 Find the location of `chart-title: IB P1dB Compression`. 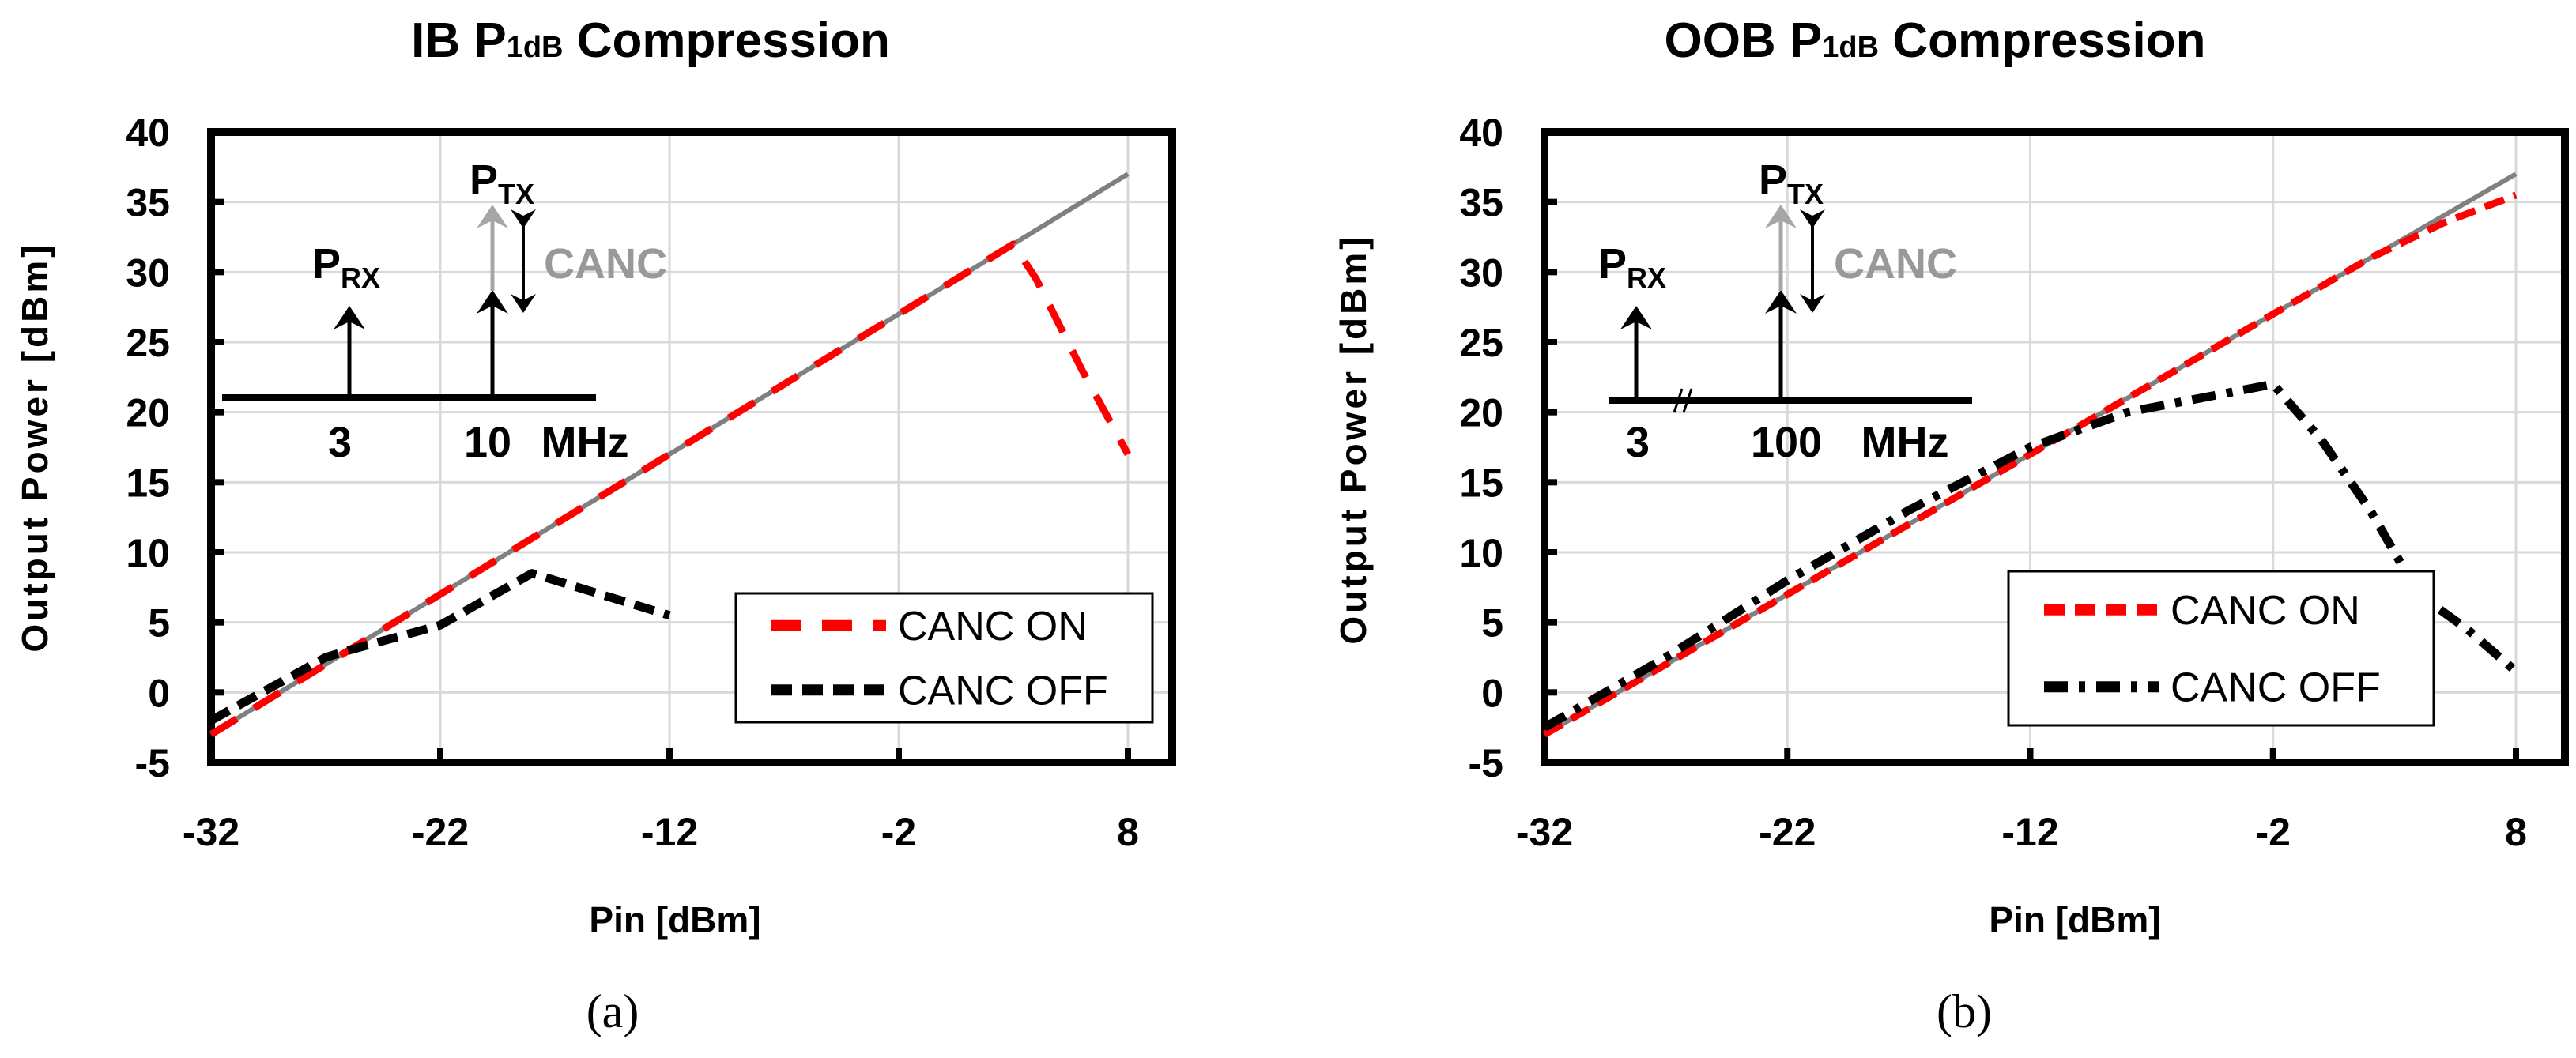

chart-title: IB P1dB Compression is located at coordinates (650, 40).